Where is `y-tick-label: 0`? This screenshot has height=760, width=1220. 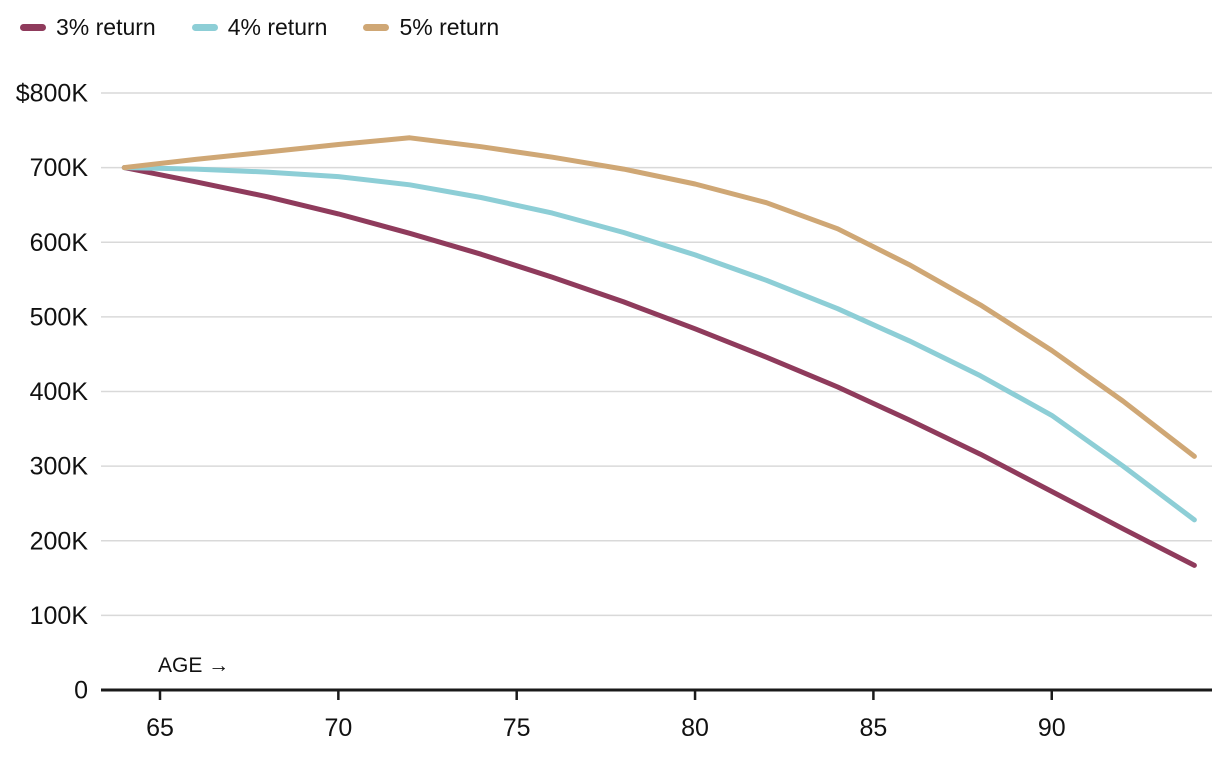 y-tick-label: 0 is located at coordinates (81, 691).